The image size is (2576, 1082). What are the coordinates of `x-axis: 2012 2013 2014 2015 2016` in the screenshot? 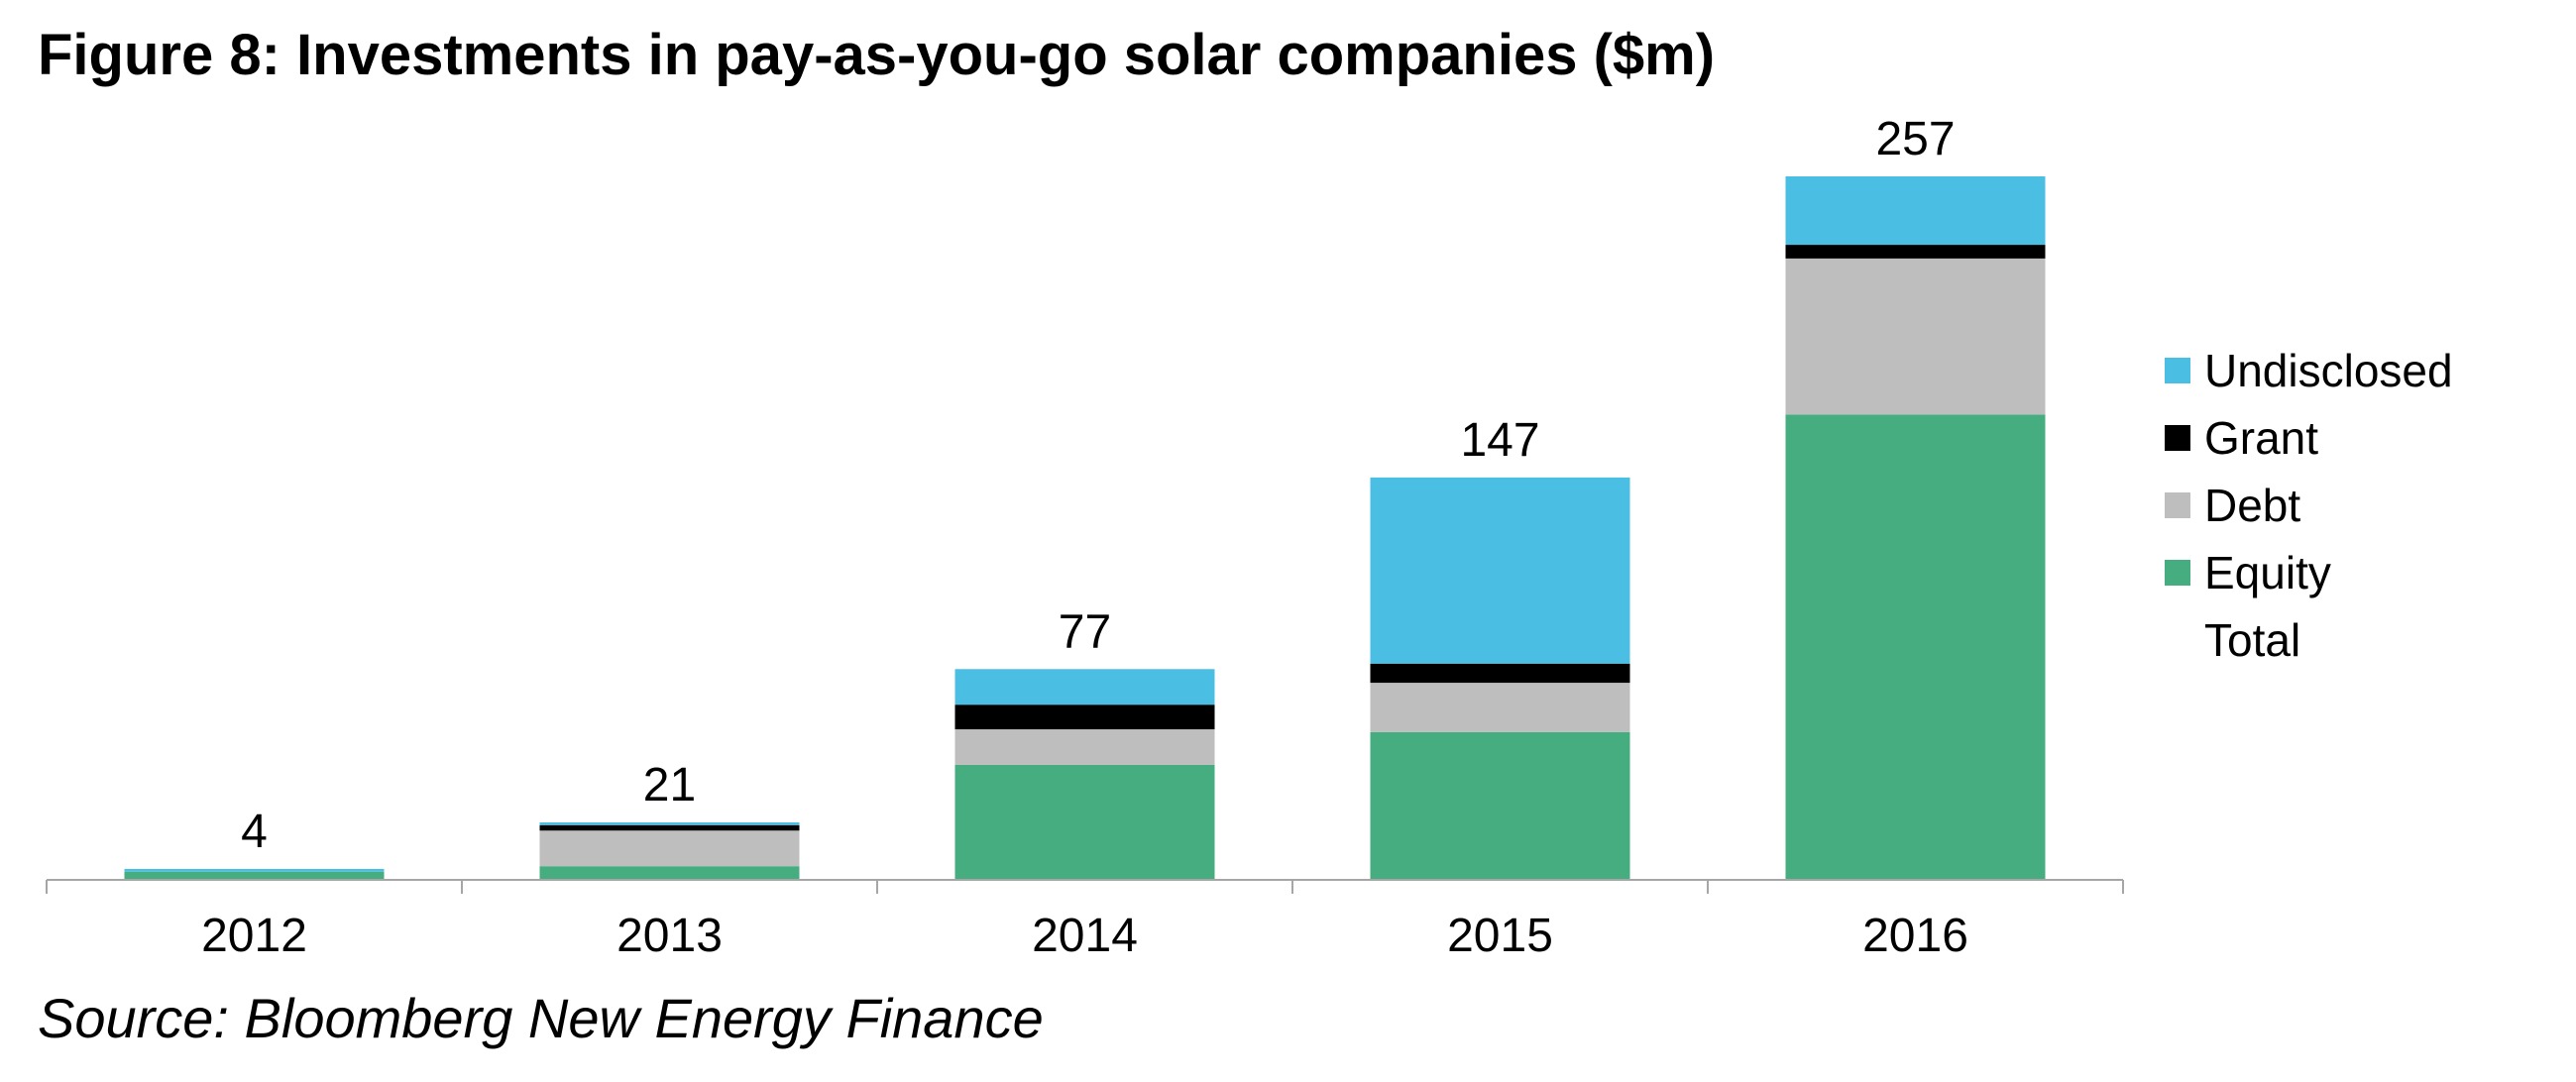 It's located at (1085, 920).